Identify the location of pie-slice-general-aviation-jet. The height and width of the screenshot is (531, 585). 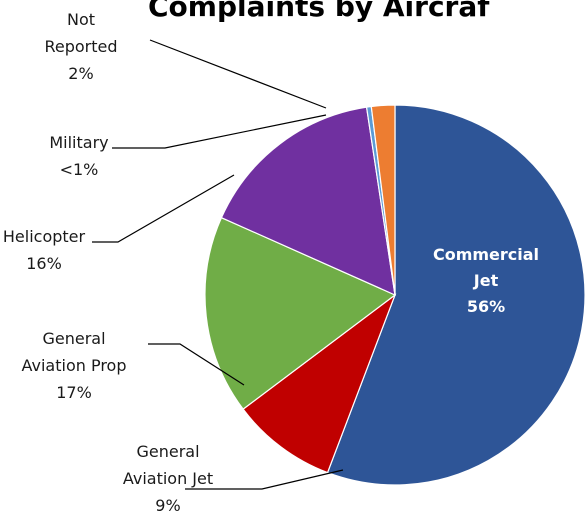
(319, 383).